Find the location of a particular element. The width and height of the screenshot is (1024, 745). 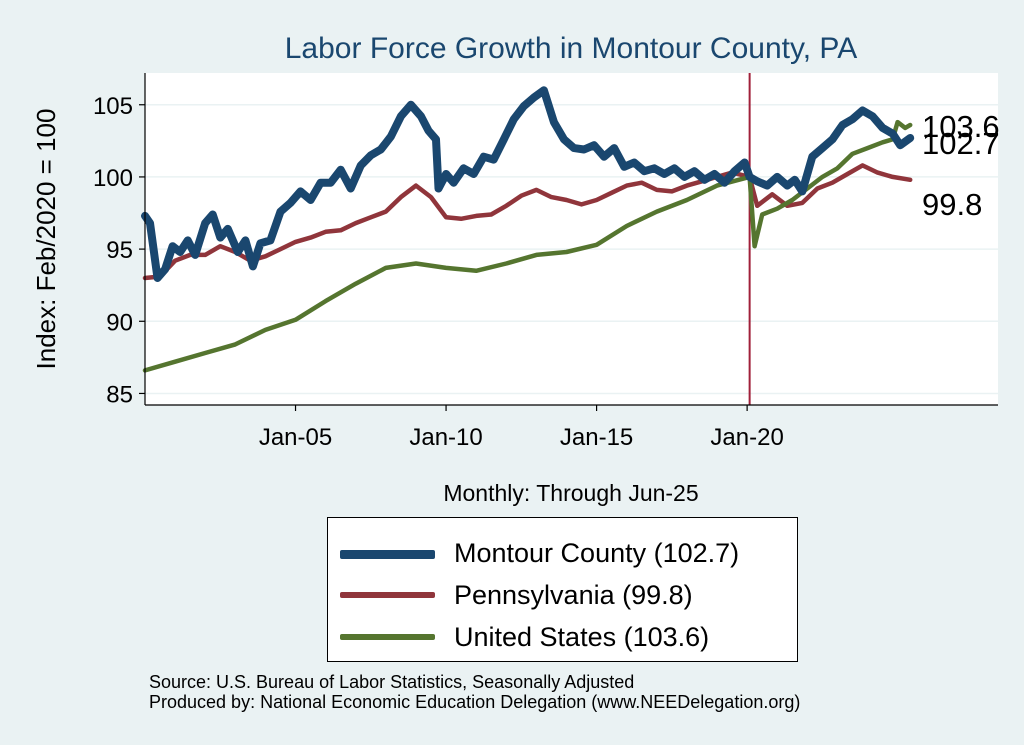

x-tick-label: Jan-20 is located at coordinates (746, 437).